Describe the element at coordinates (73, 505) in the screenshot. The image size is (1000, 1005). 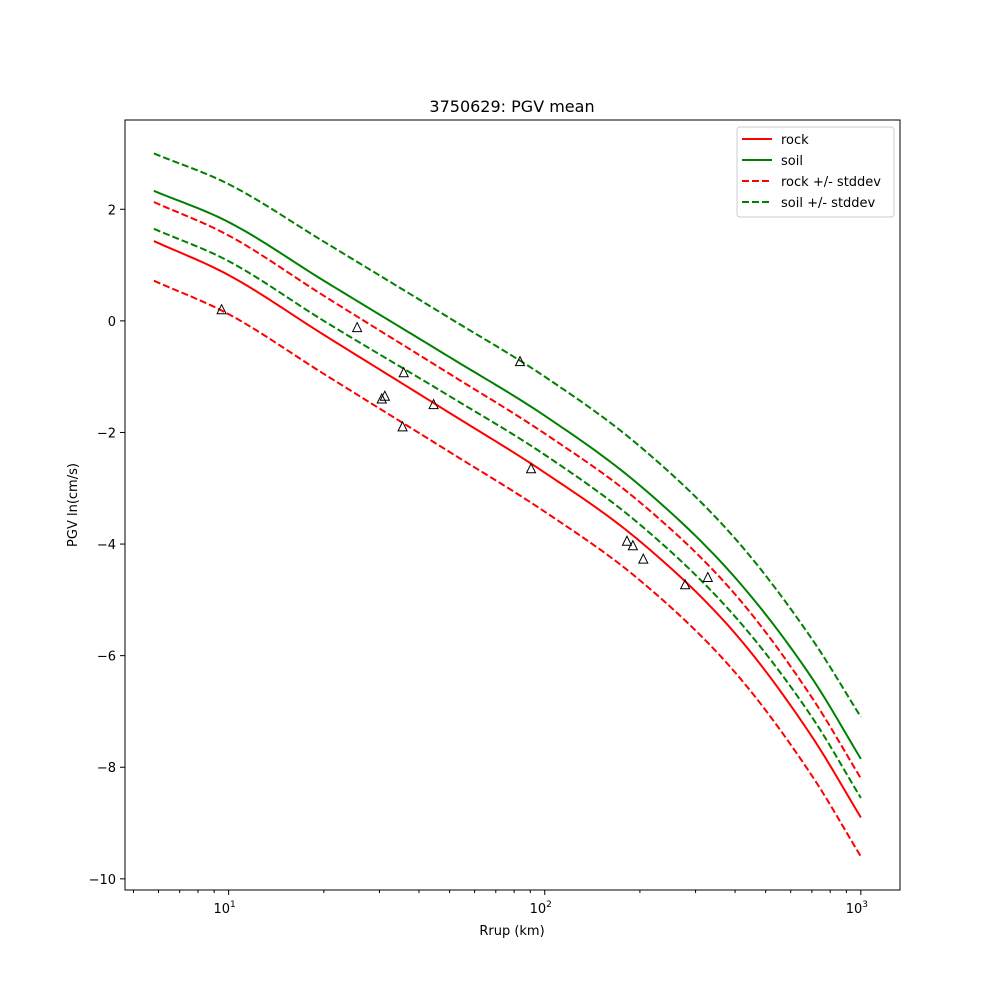
I see `y-axis-label: PGV ln(cm/s)` at that location.